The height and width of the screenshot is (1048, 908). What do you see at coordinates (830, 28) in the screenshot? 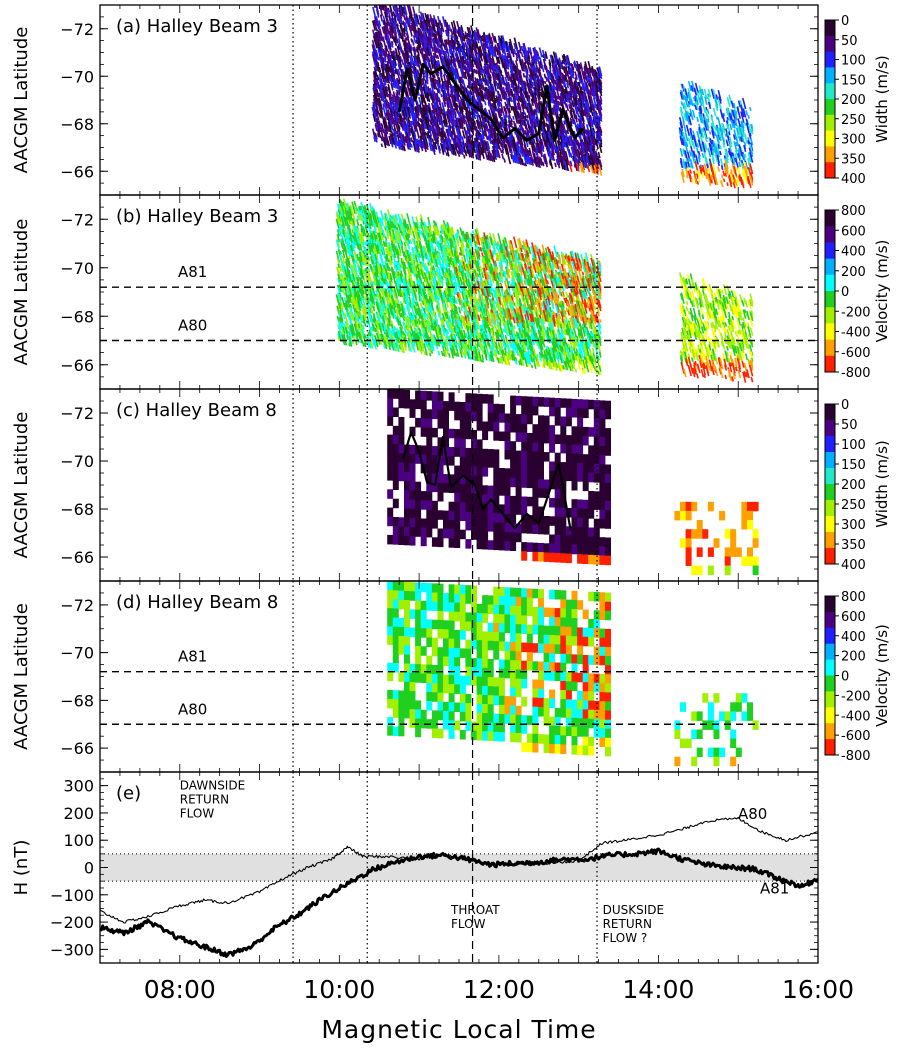
I see `colorbar-segment` at bounding box center [830, 28].